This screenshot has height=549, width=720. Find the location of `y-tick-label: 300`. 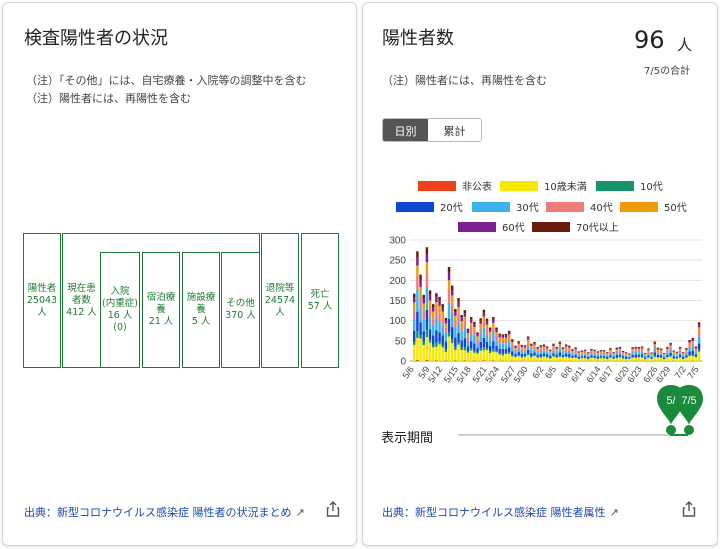

y-tick-label: 300 is located at coordinates (397, 241).